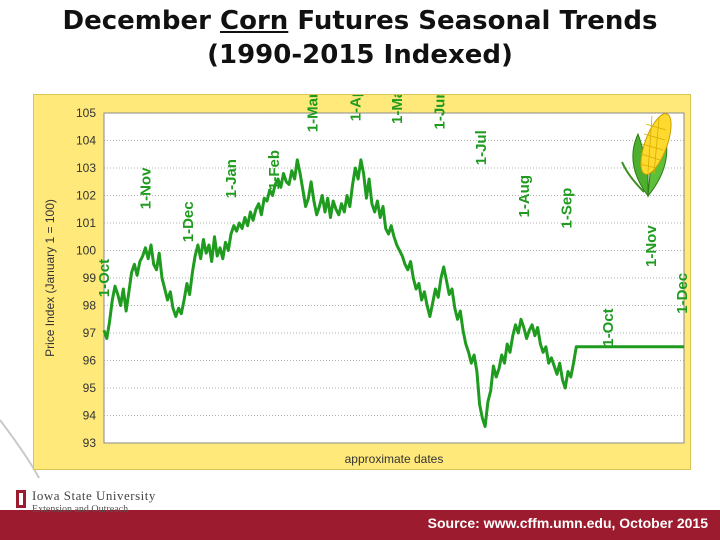 The image size is (720, 540). Describe the element at coordinates (231, 178) in the screenshot. I see `month-marker-label: 1-Jan` at that location.